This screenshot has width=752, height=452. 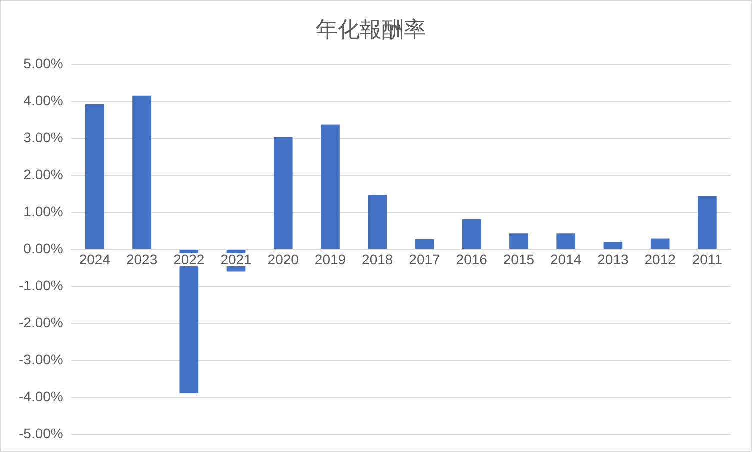 What do you see at coordinates (425, 259) in the screenshot?
I see `x-tick-label: 2017` at bounding box center [425, 259].